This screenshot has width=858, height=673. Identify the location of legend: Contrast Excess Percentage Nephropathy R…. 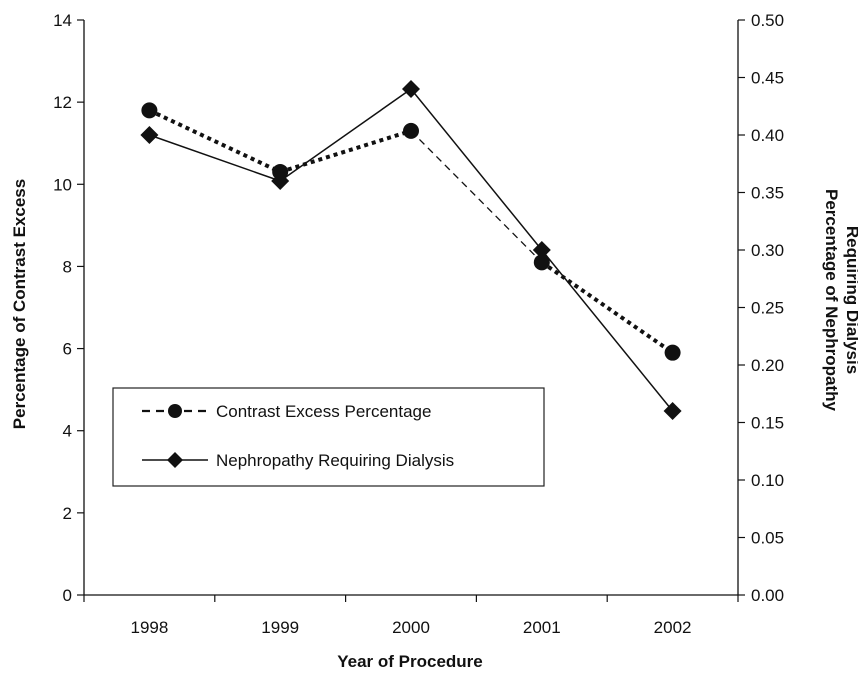
(328, 437).